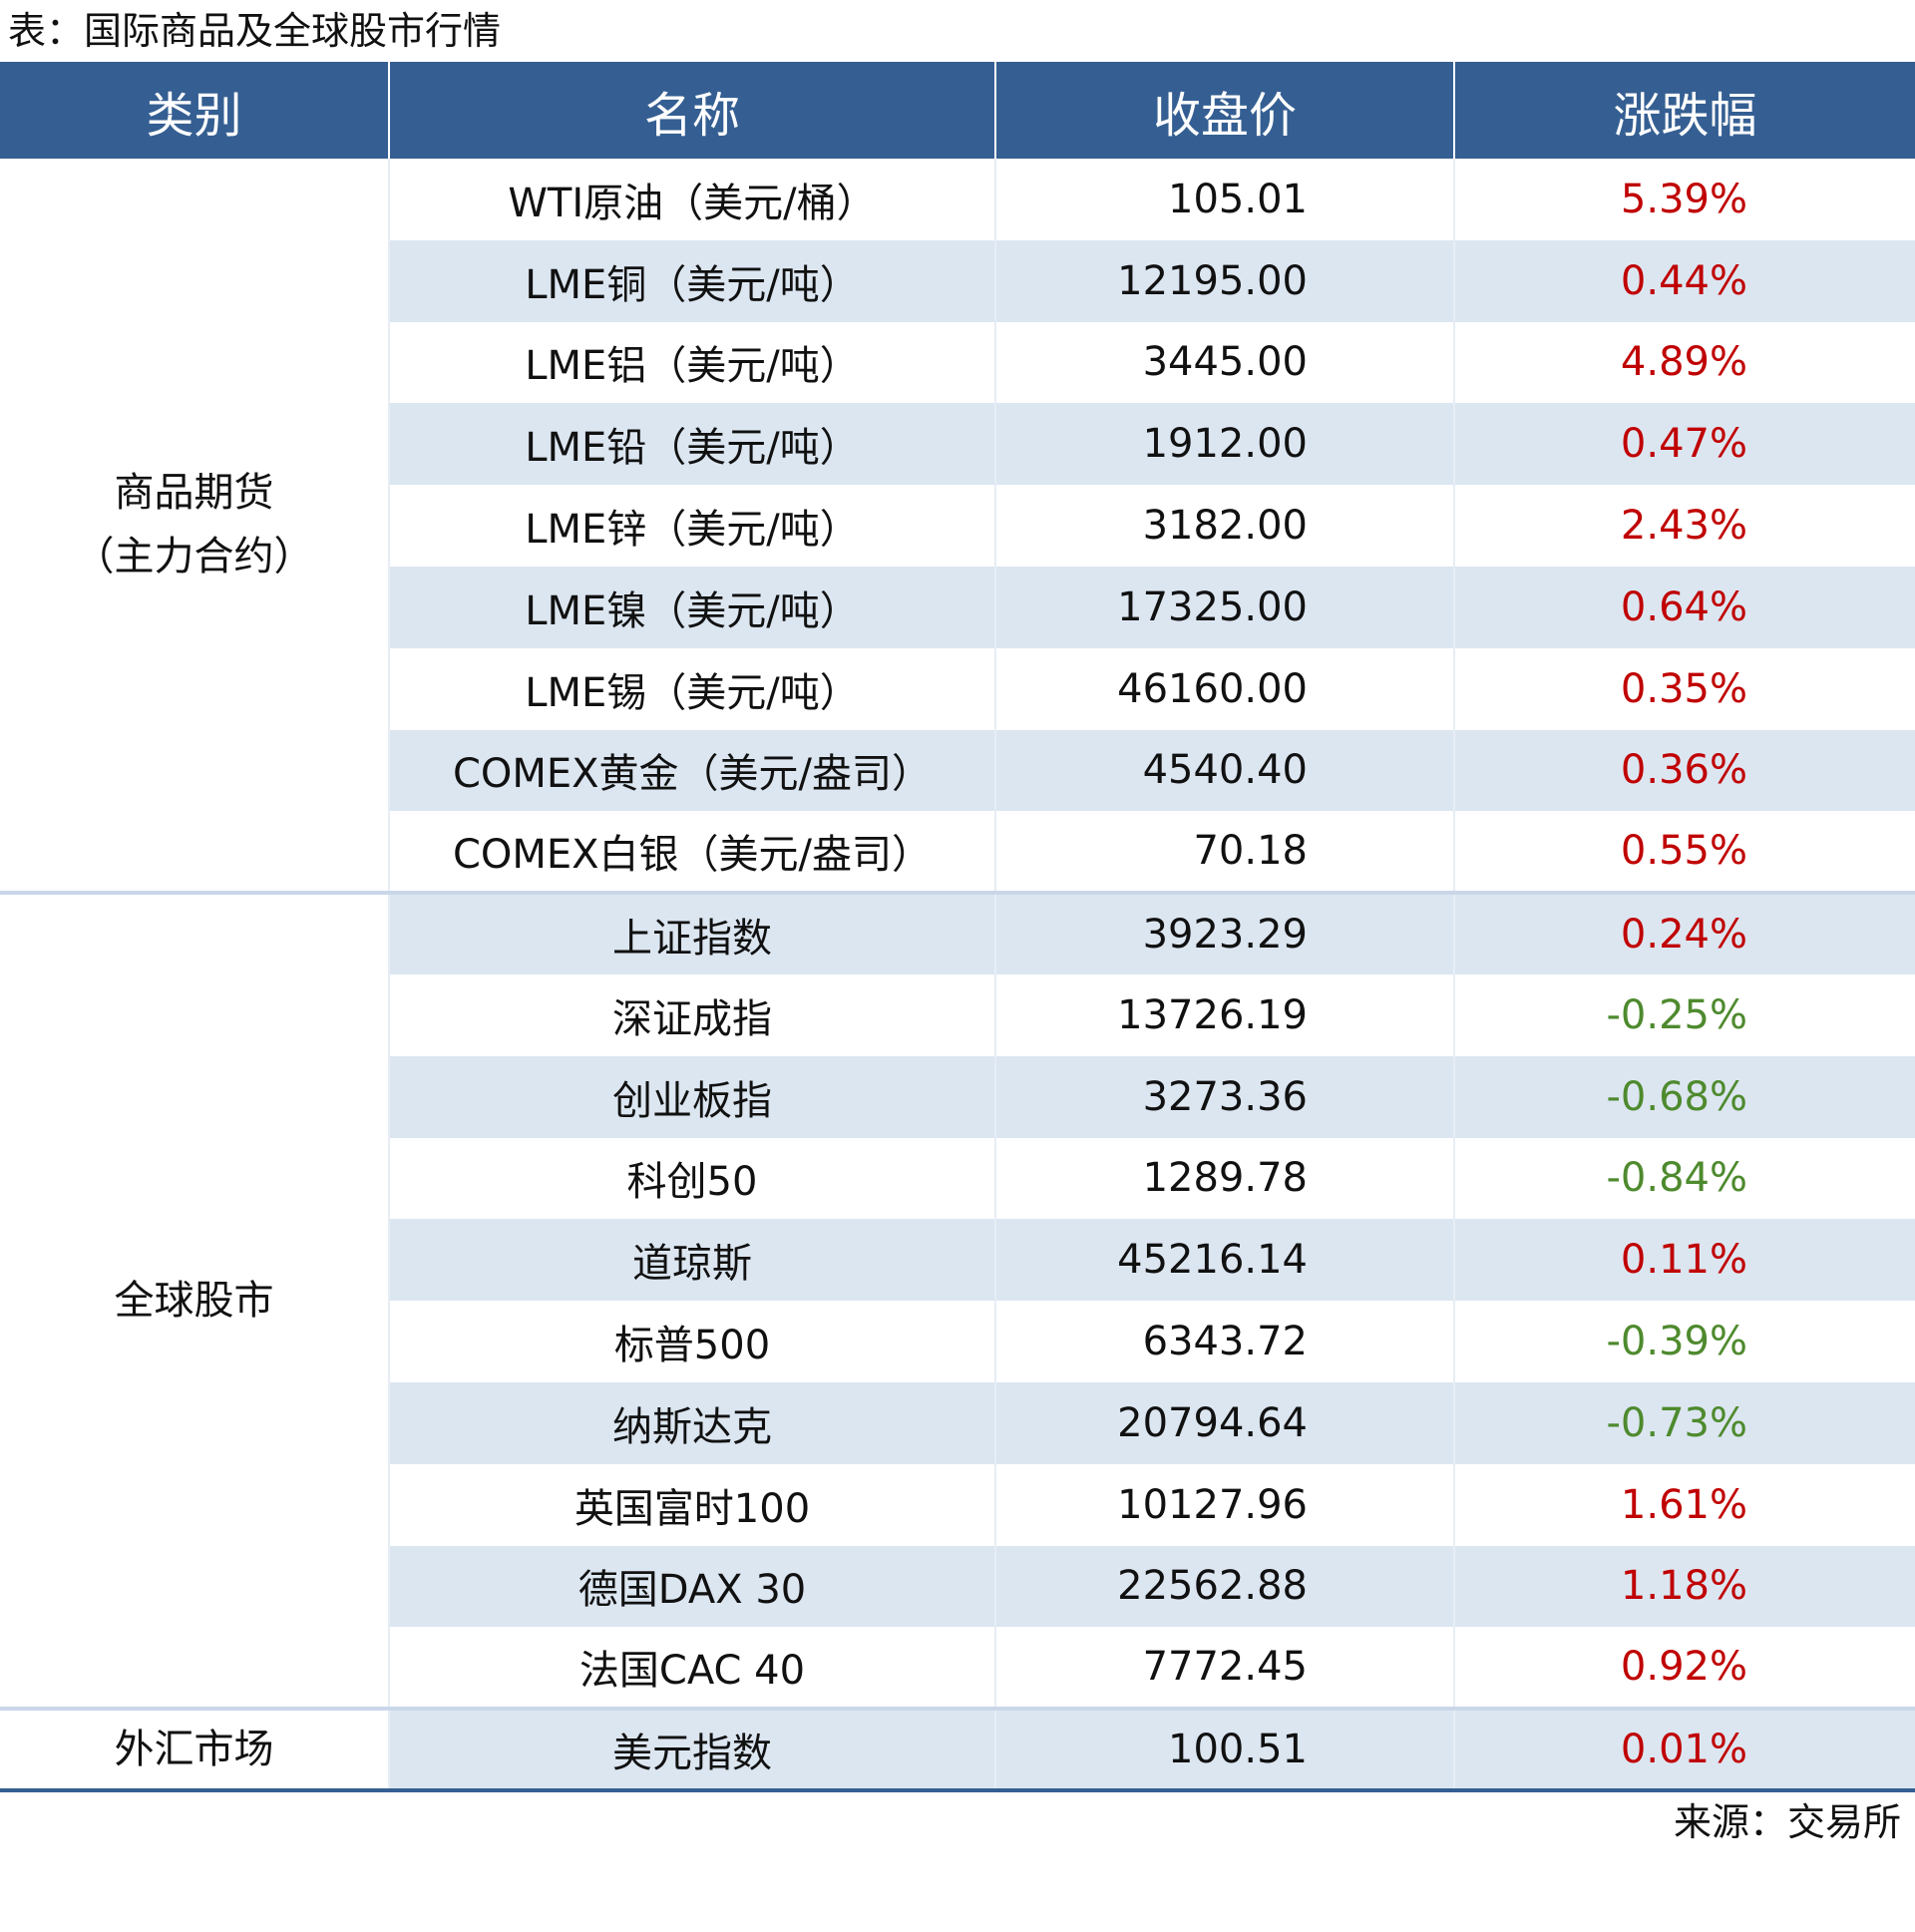 The height and width of the screenshot is (1932, 1915). I want to click on table-row: 纳斯达克 20794.64 -0.73%, so click(957, 1423).